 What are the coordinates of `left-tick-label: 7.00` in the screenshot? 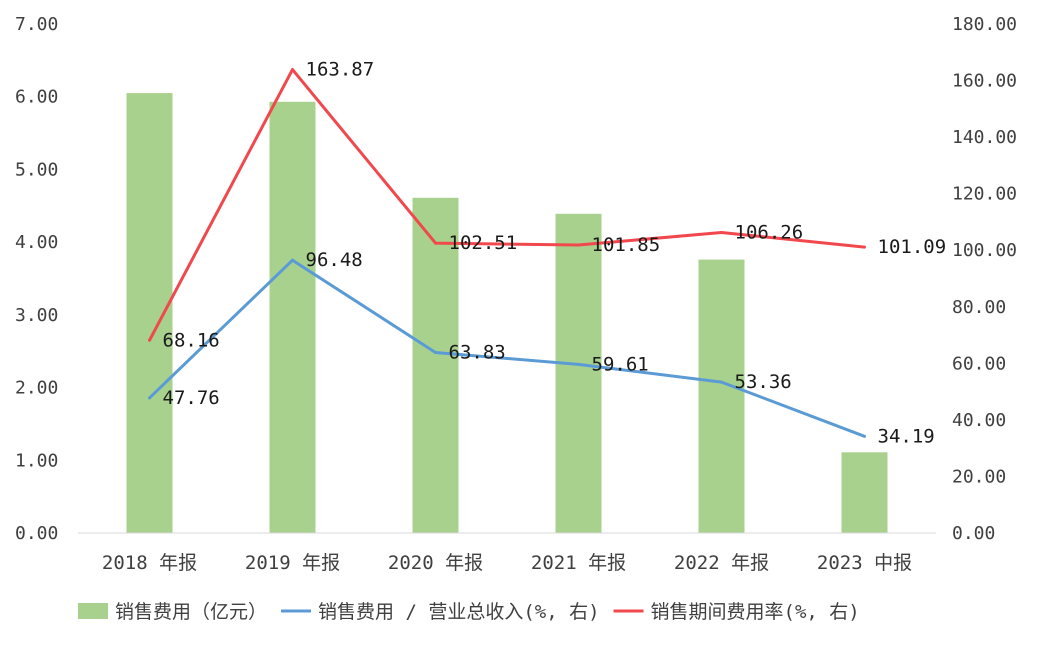 It's located at (36, 24).